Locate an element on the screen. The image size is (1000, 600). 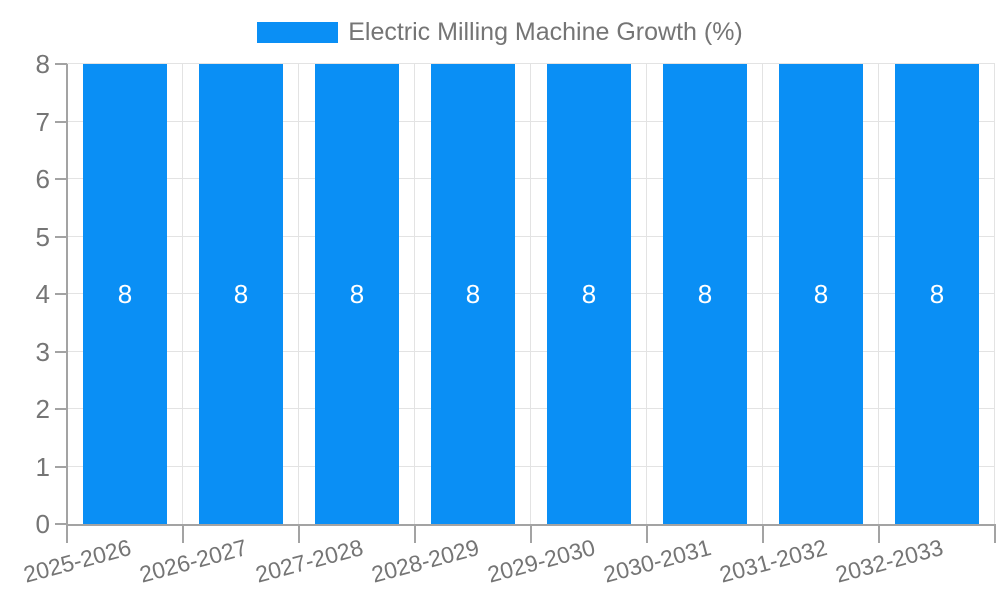
x-axis-label: 2027-2028 is located at coordinates (309, 561).